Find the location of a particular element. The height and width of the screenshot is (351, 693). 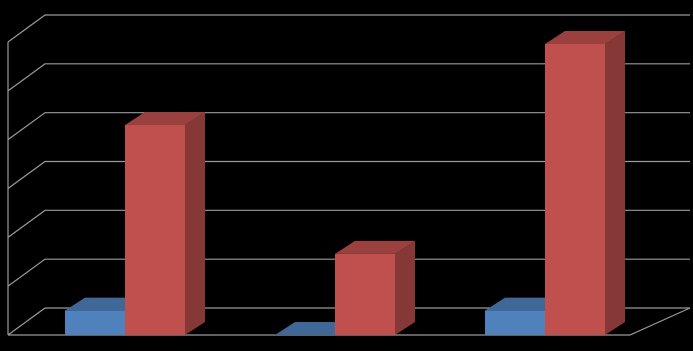

floor-edge is located at coordinates (349, 321).